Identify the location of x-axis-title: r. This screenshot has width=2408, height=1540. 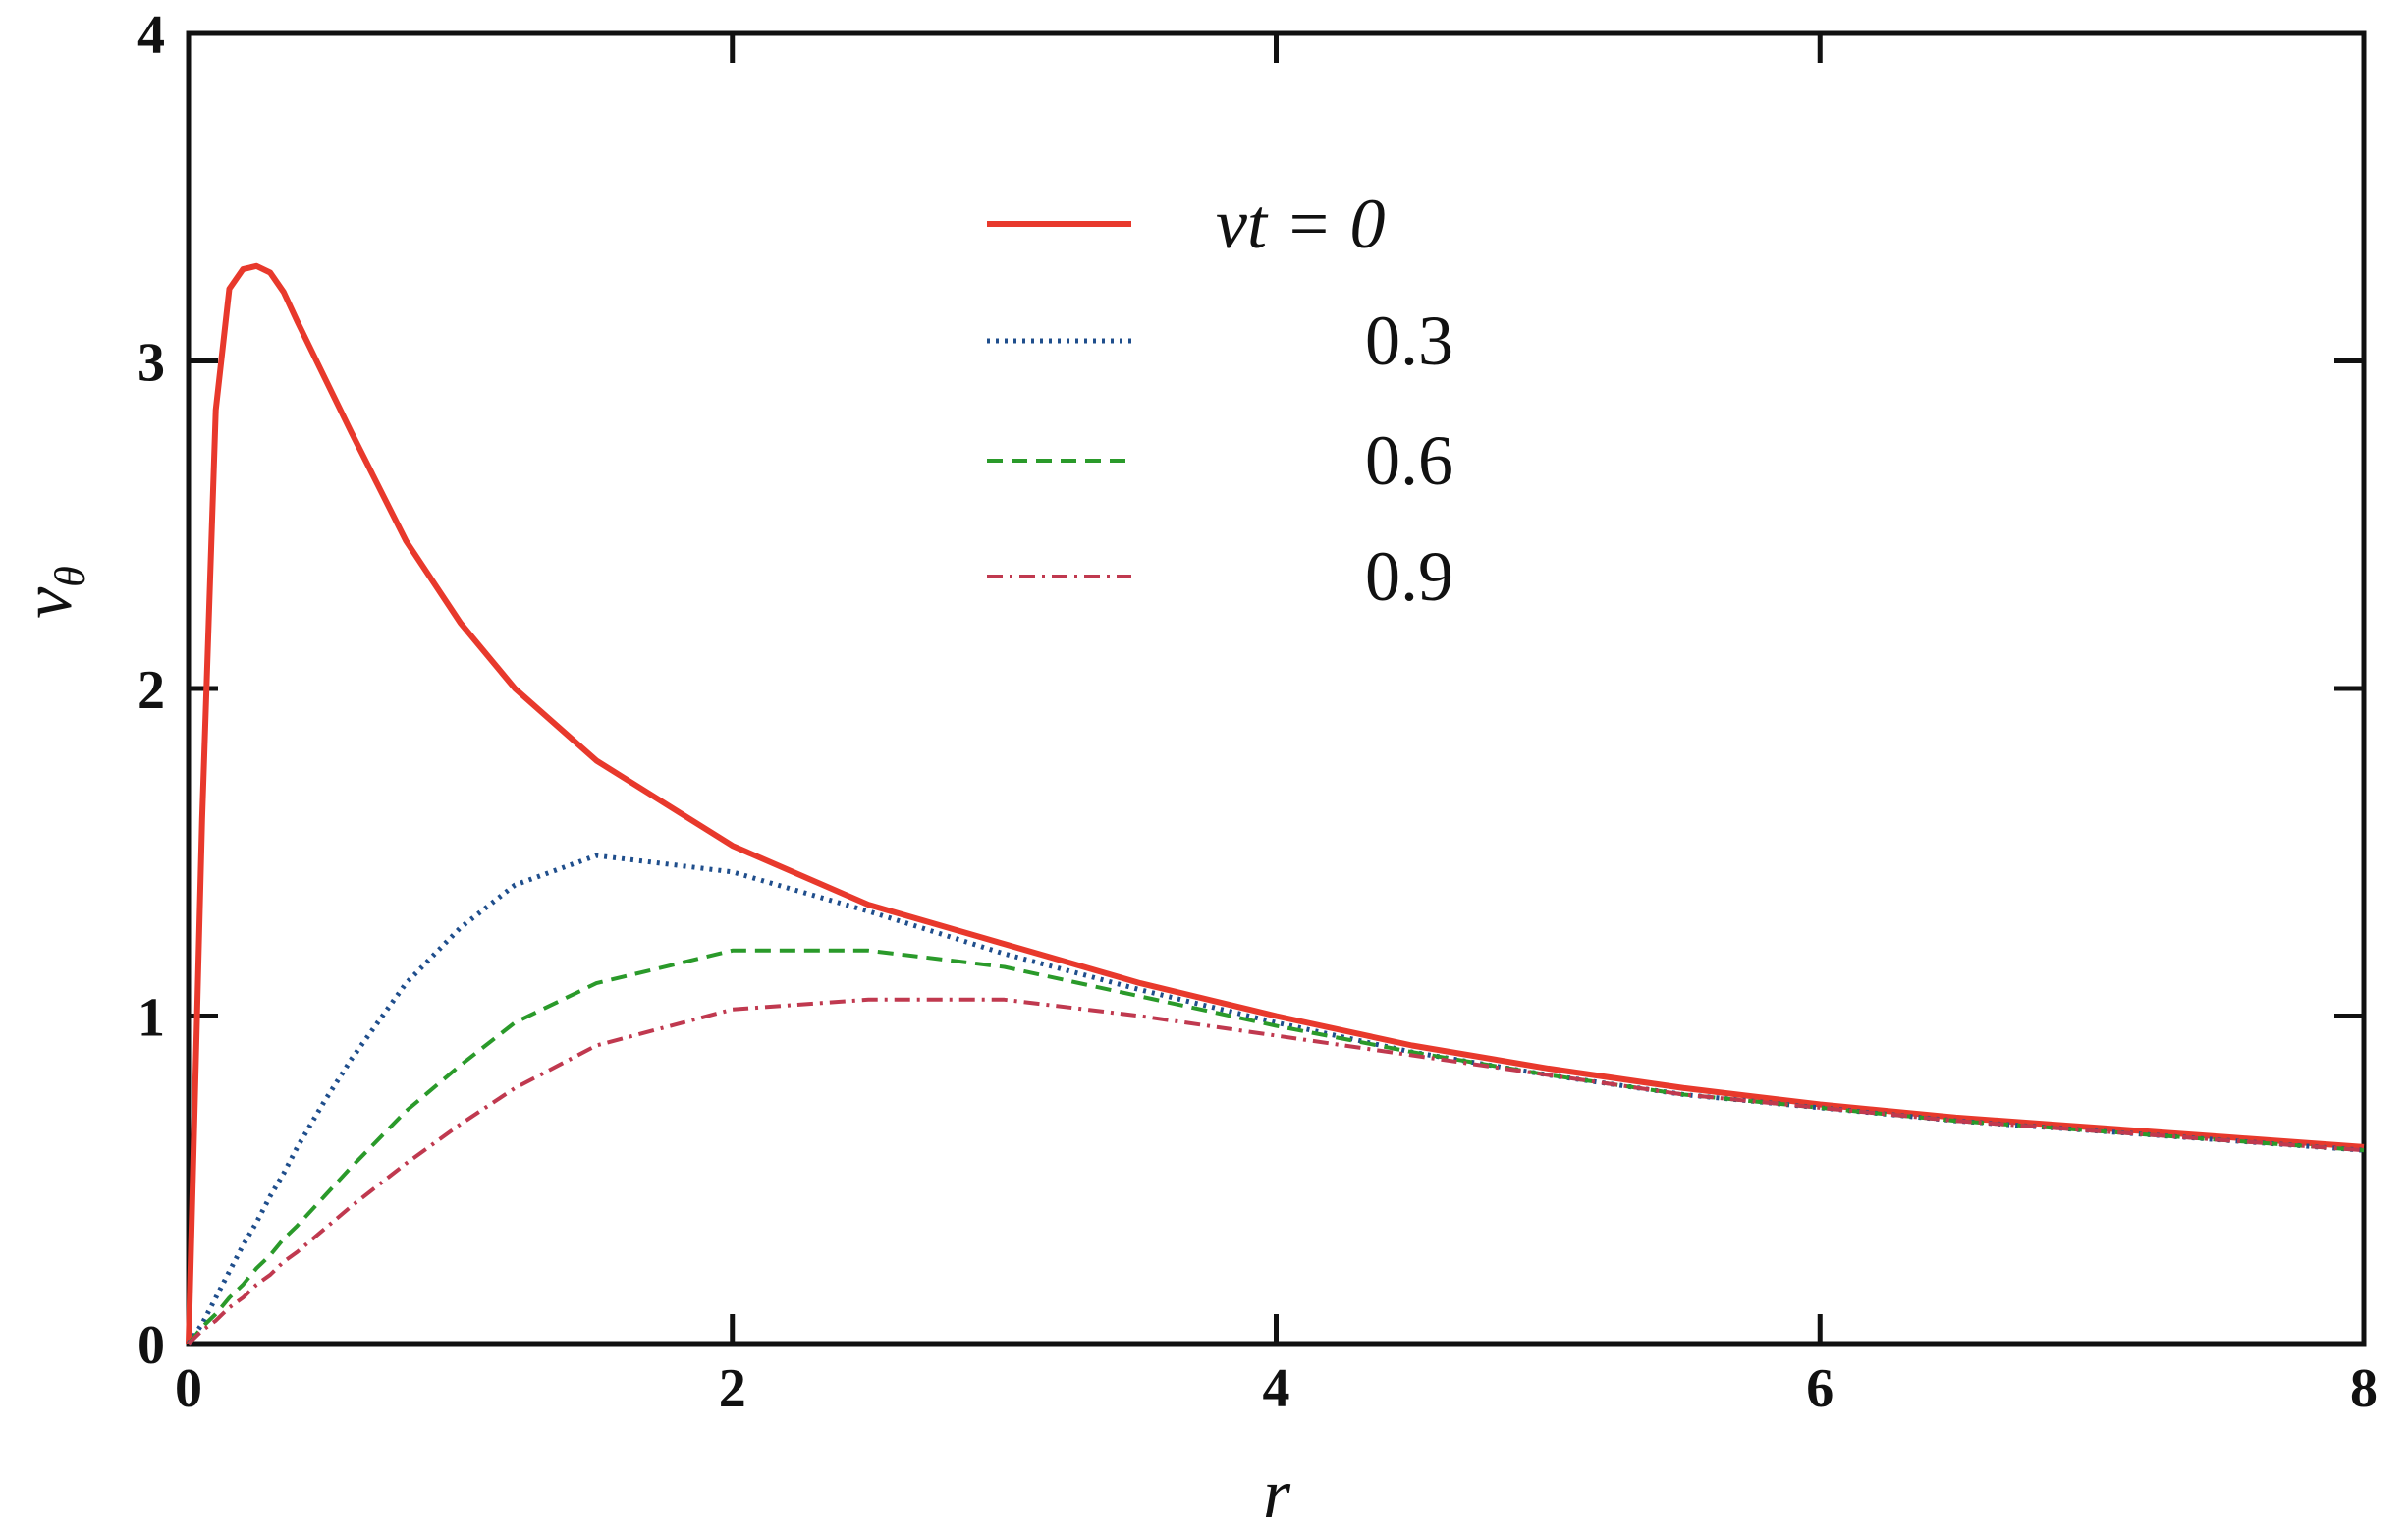
(1277, 1494).